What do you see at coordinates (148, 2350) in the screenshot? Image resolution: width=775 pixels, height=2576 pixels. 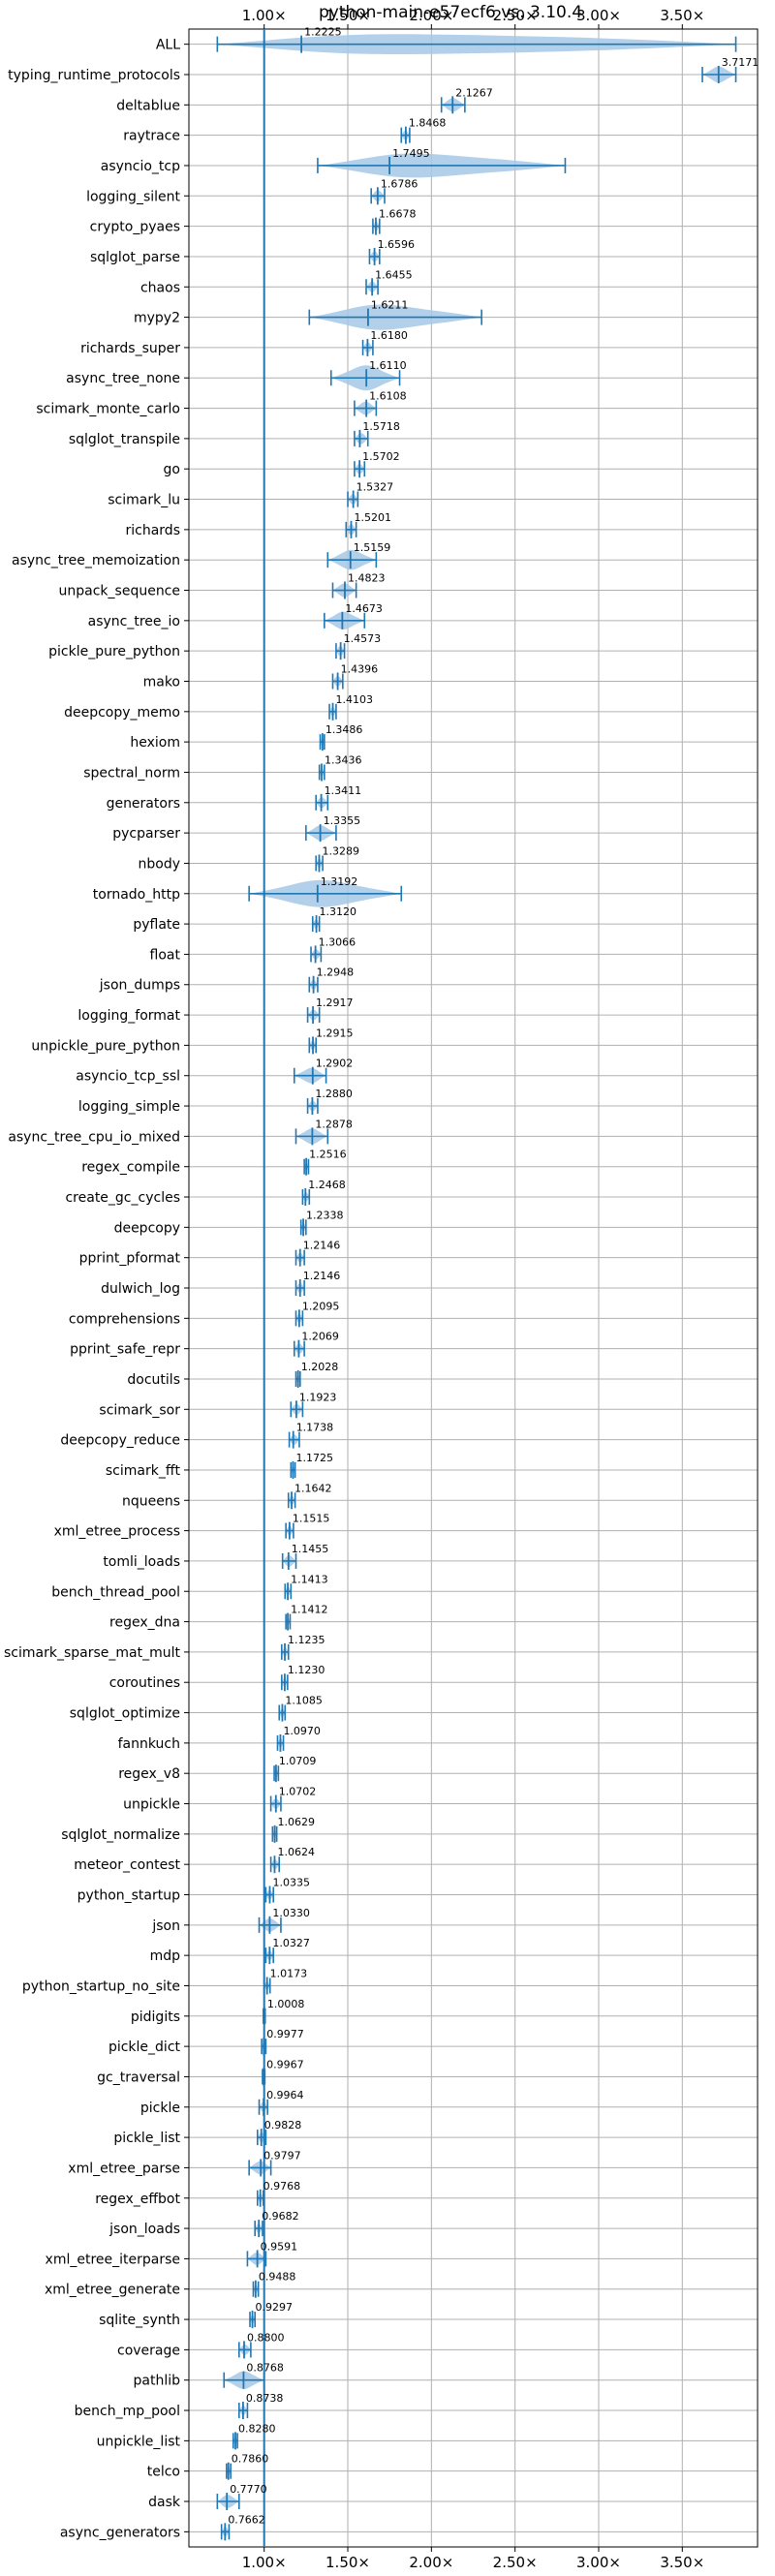 I see `benchmark-label: coverage` at bounding box center [148, 2350].